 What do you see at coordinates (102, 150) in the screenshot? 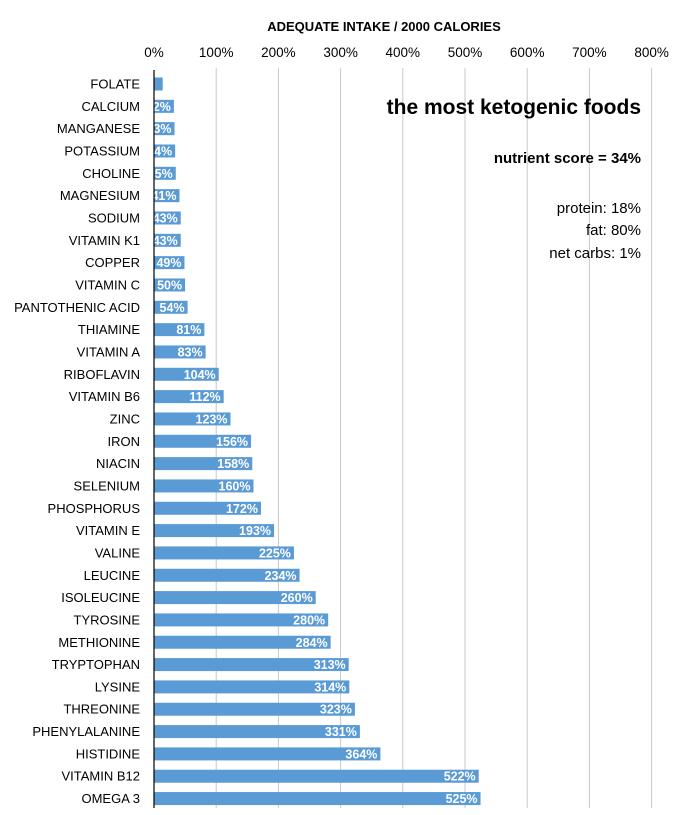
I see `category-label: POTASSIUM` at bounding box center [102, 150].